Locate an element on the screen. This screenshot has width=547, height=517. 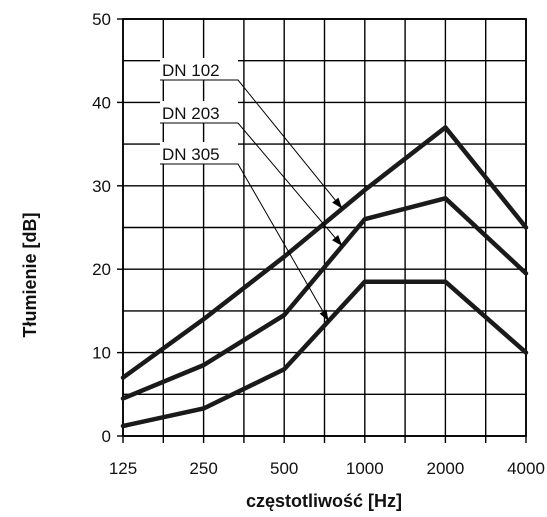
x-tick-label: 500 is located at coordinates (284, 468).